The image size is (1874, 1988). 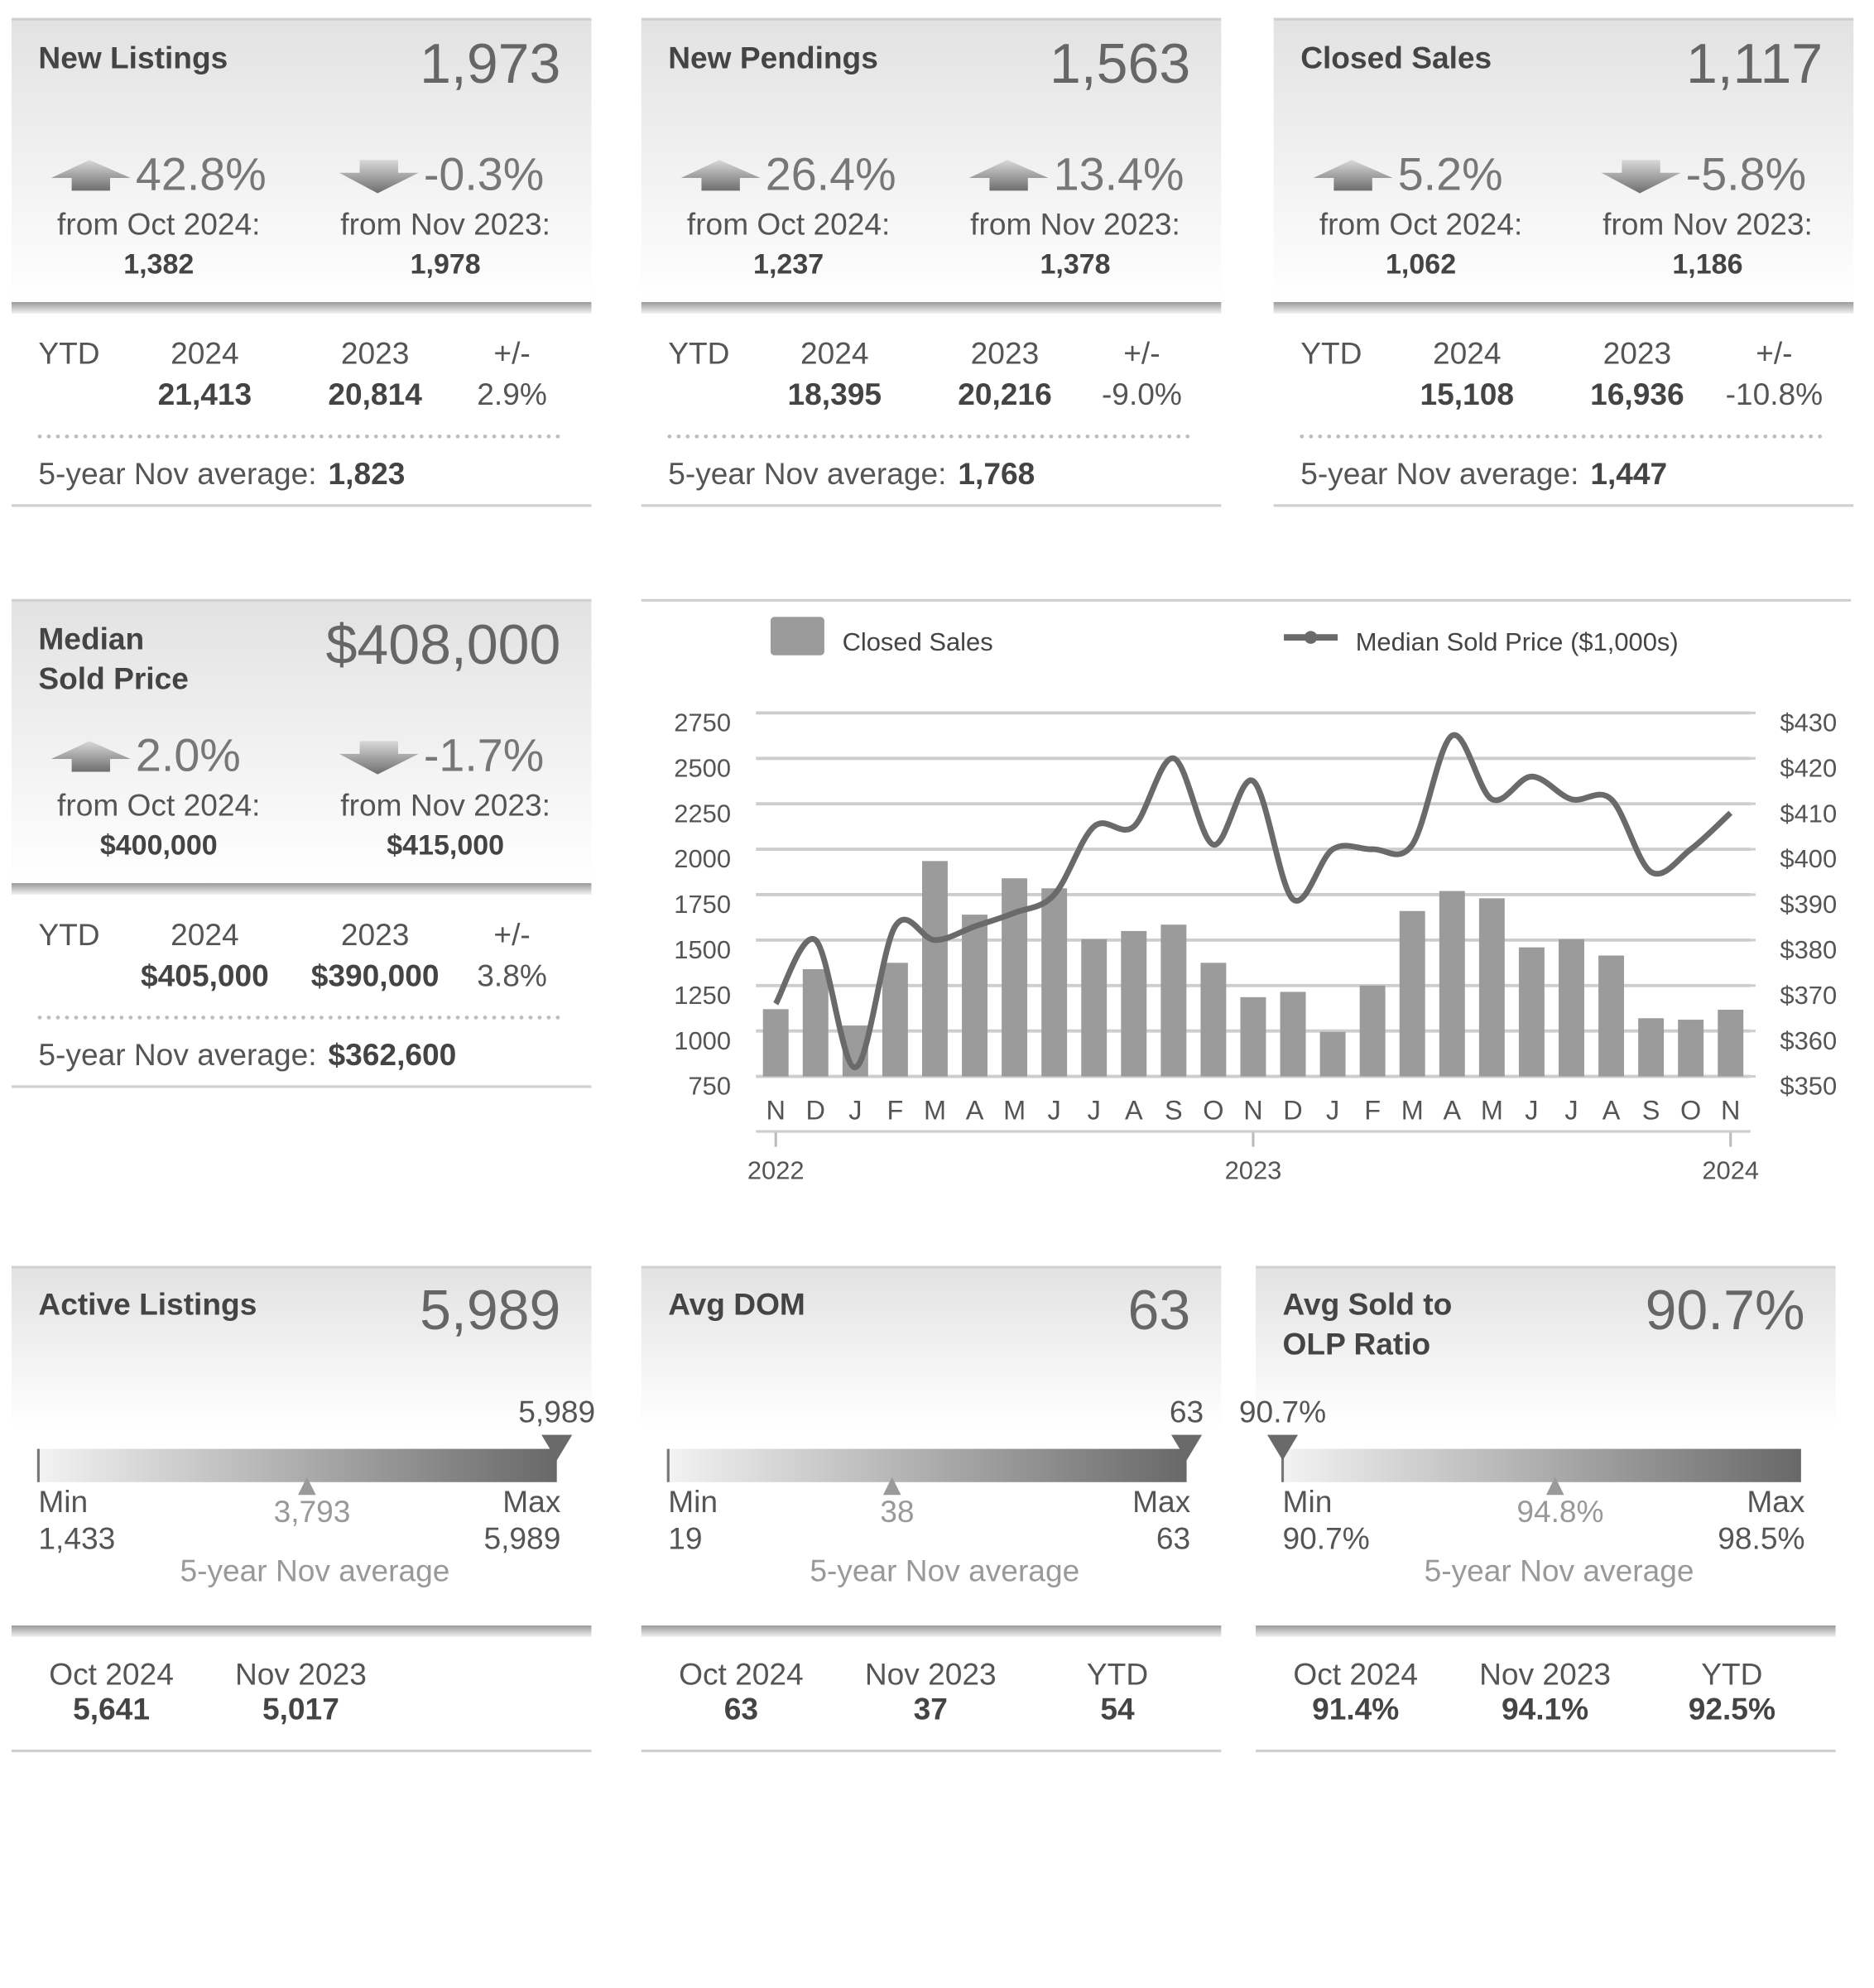 I want to click on x-tick-label: D, so click(x=815, y=1110).